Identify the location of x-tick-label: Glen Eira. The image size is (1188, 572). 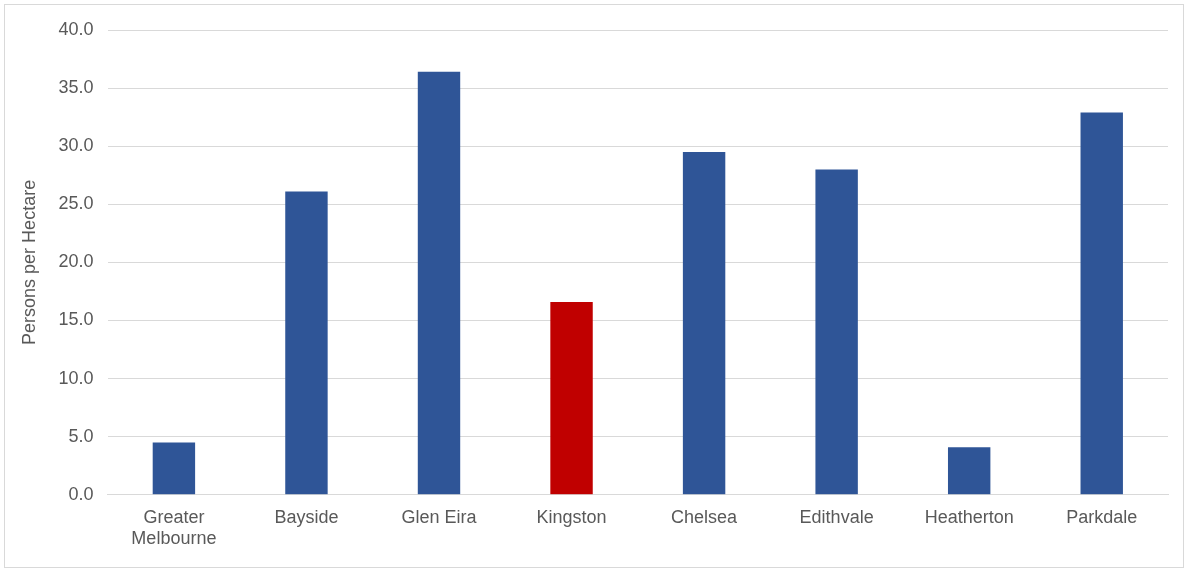
(439, 516).